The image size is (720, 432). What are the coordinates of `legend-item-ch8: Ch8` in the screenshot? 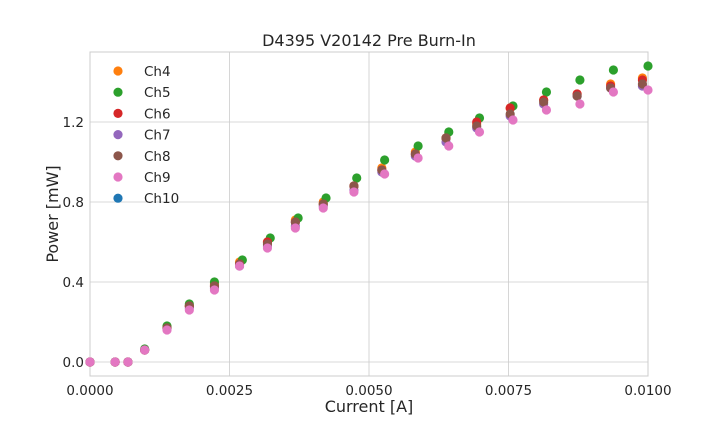 It's located at (142, 157).